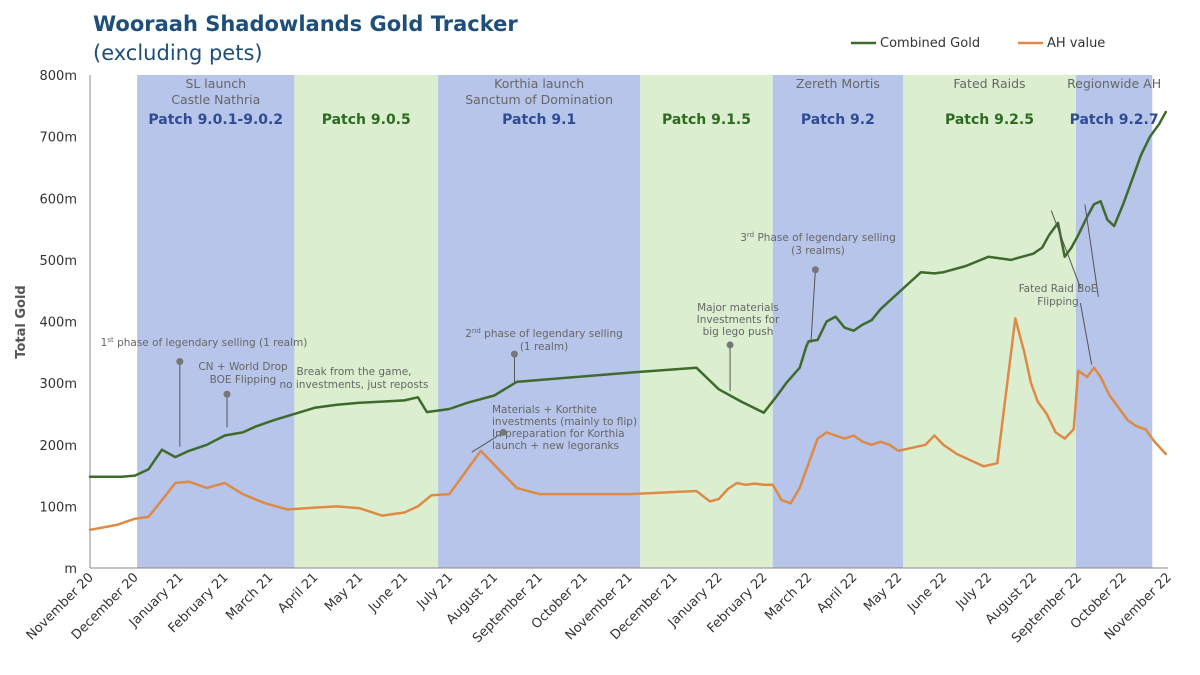  Describe the element at coordinates (927, 593) in the screenshot. I see `x-tick-label-19: June 22` at that location.